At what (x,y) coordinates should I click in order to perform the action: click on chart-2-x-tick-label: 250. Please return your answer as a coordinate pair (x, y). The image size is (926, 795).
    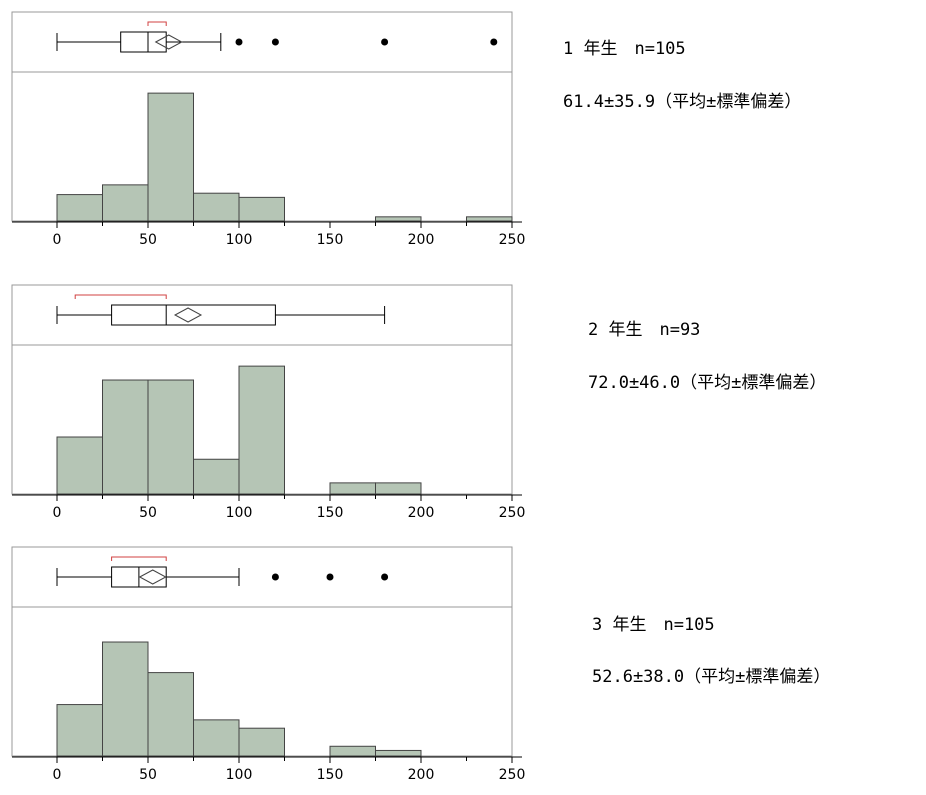
    Looking at the image, I should click on (512, 513).